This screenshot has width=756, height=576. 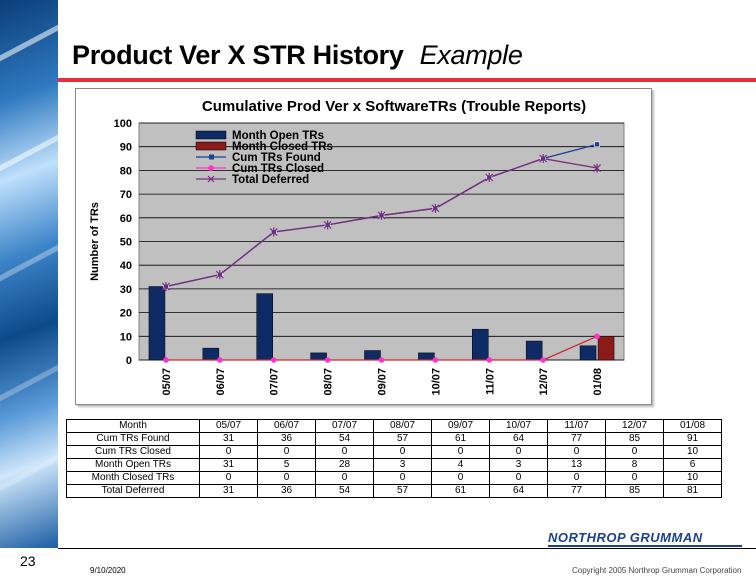 What do you see at coordinates (597, 144) in the screenshot?
I see `cum-found-point` at bounding box center [597, 144].